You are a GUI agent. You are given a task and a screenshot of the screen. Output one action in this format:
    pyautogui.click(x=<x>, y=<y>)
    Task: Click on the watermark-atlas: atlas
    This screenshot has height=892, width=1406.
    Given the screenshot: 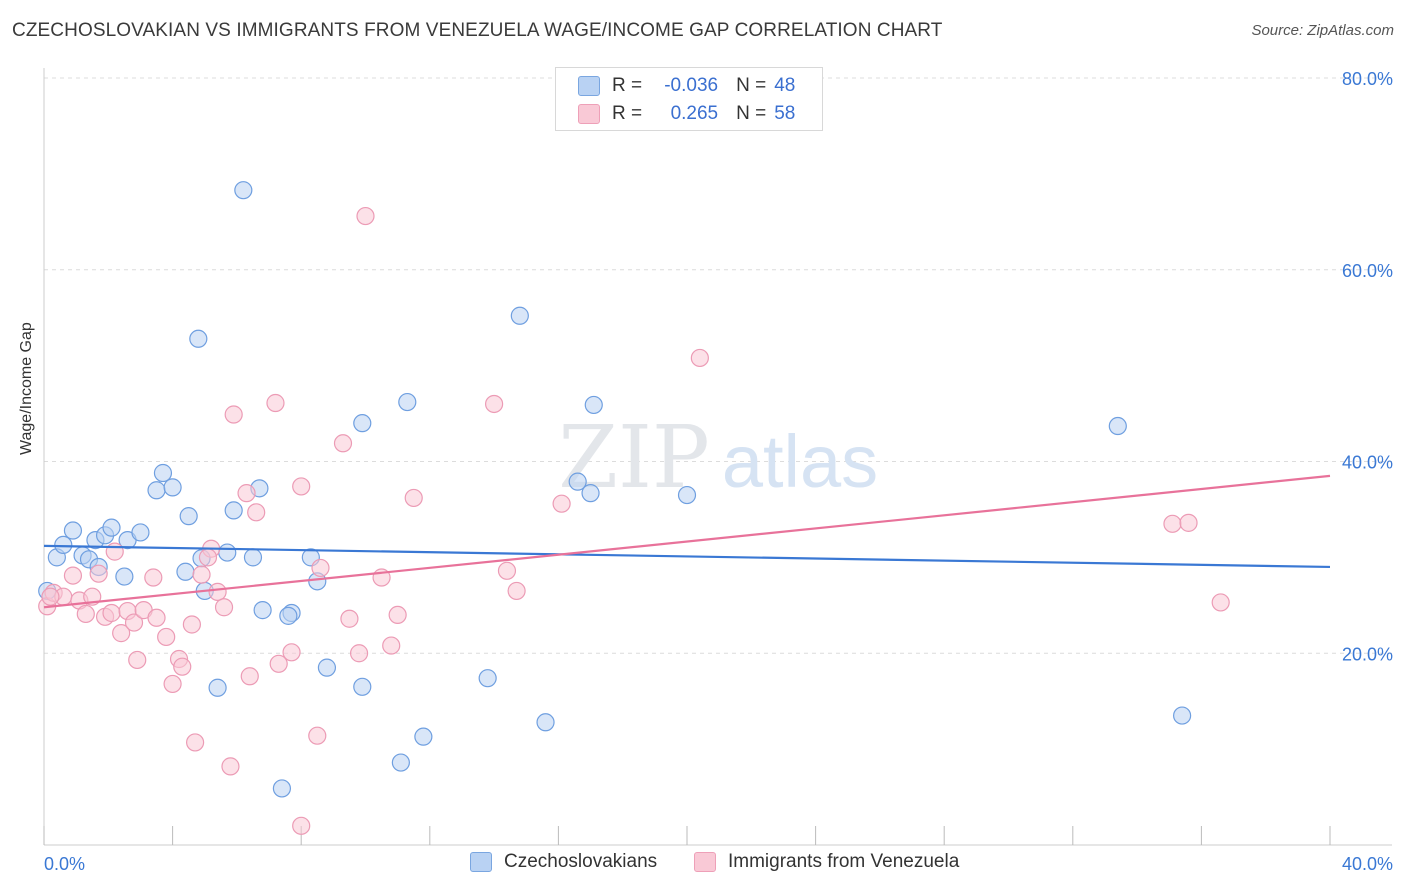 What is the action you would take?
    pyautogui.click(x=800, y=461)
    